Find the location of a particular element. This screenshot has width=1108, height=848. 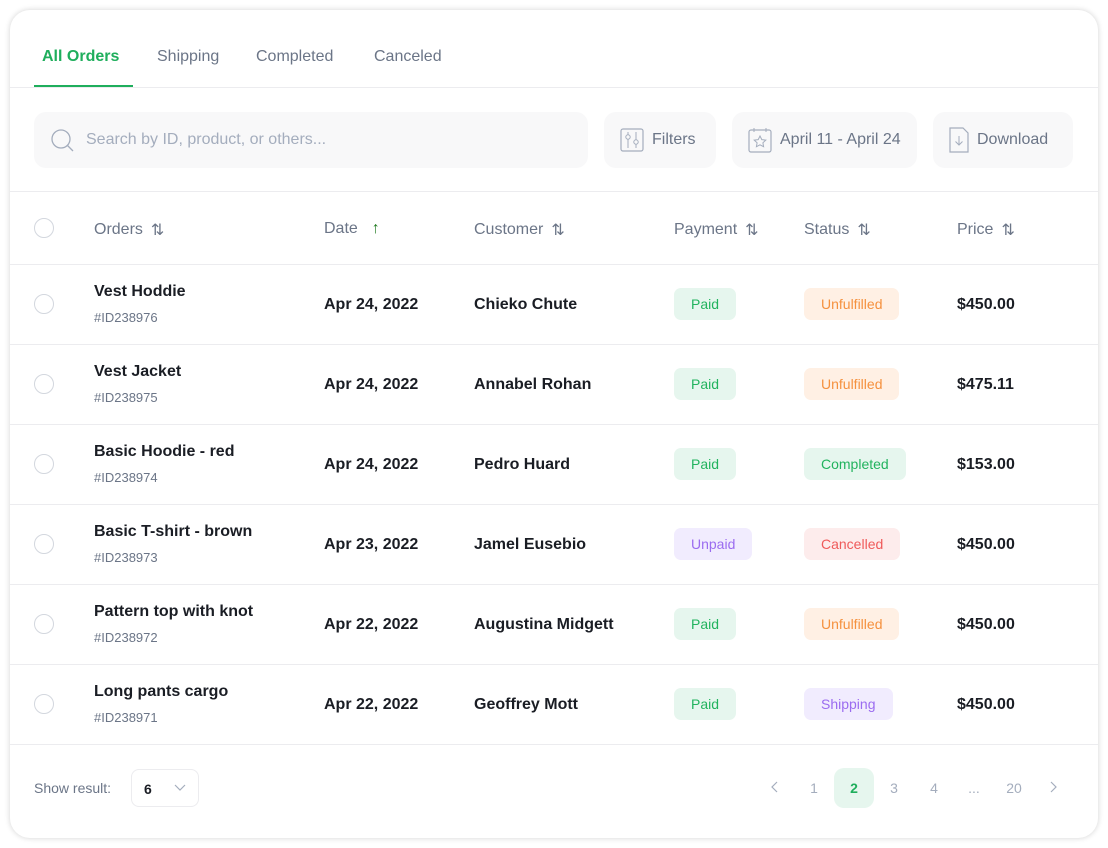

show-result-value: 6 is located at coordinates (148, 789).